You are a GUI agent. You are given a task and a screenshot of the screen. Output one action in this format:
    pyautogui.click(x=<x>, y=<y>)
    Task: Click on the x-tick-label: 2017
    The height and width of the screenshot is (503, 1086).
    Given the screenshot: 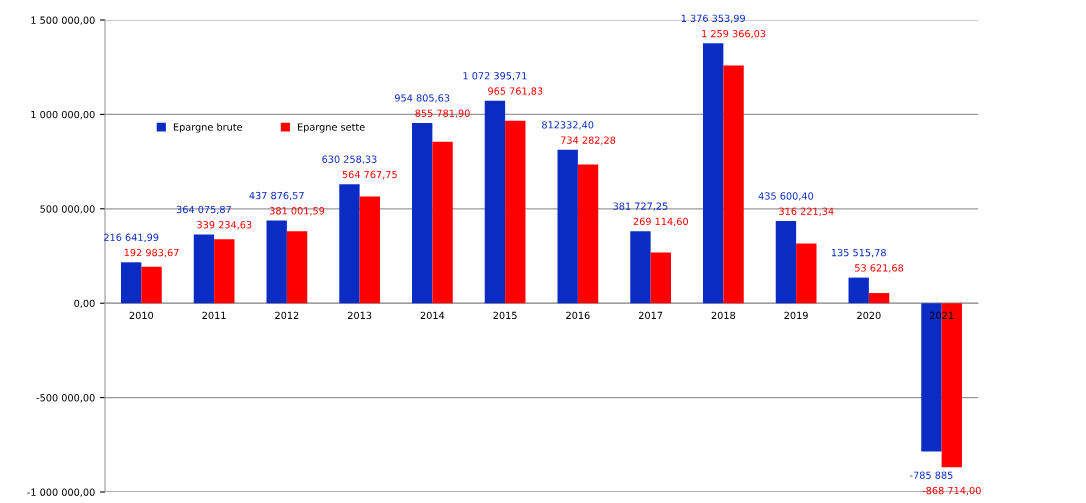 What is the action you would take?
    pyautogui.click(x=650, y=315)
    